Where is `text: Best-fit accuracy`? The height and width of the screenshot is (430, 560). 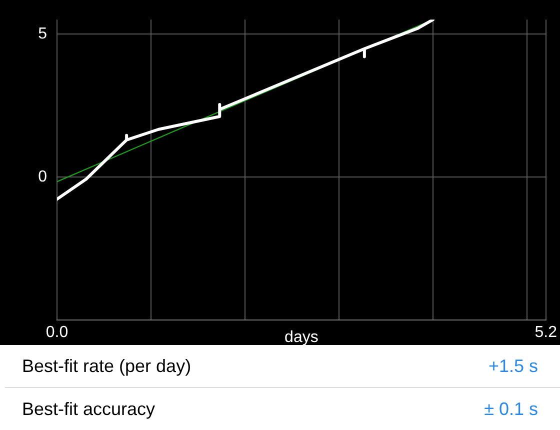
text: Best-fit accuracy is located at coordinates (89, 409).